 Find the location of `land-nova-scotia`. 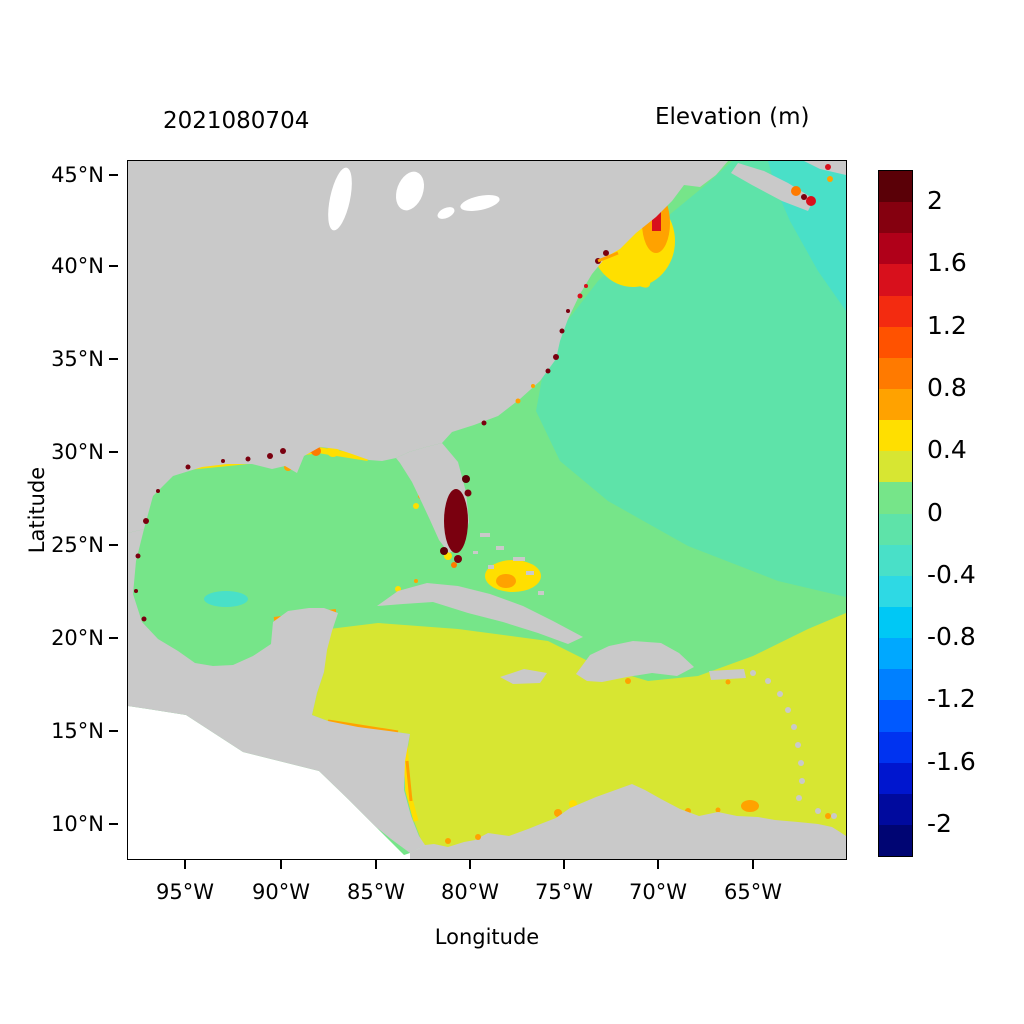

land-nova-scotia is located at coordinates (772, 187).